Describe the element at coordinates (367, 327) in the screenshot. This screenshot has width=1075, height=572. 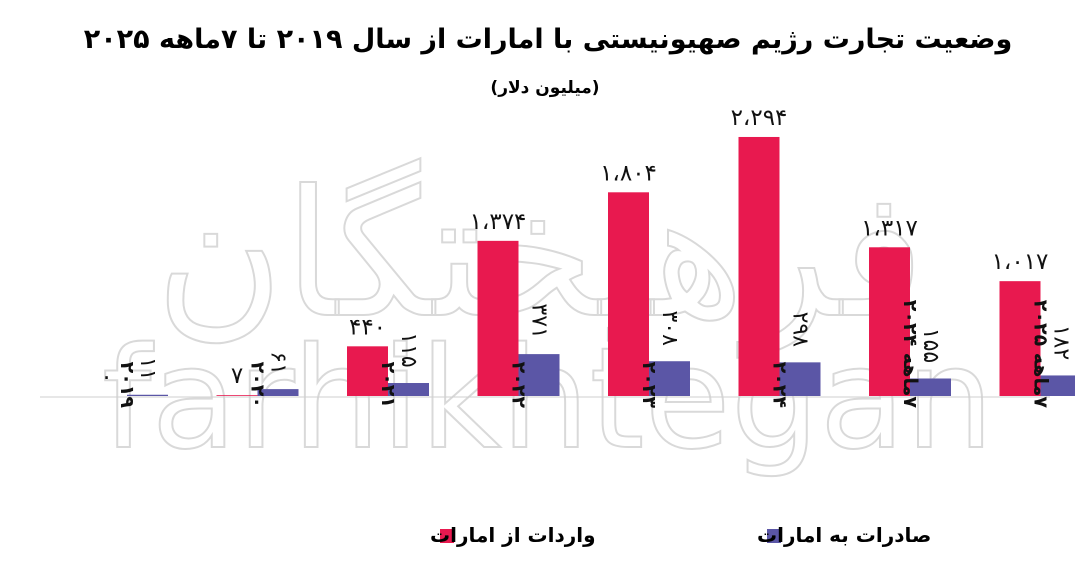
I see `data-label-imports-2: ۴۴۰` at that location.